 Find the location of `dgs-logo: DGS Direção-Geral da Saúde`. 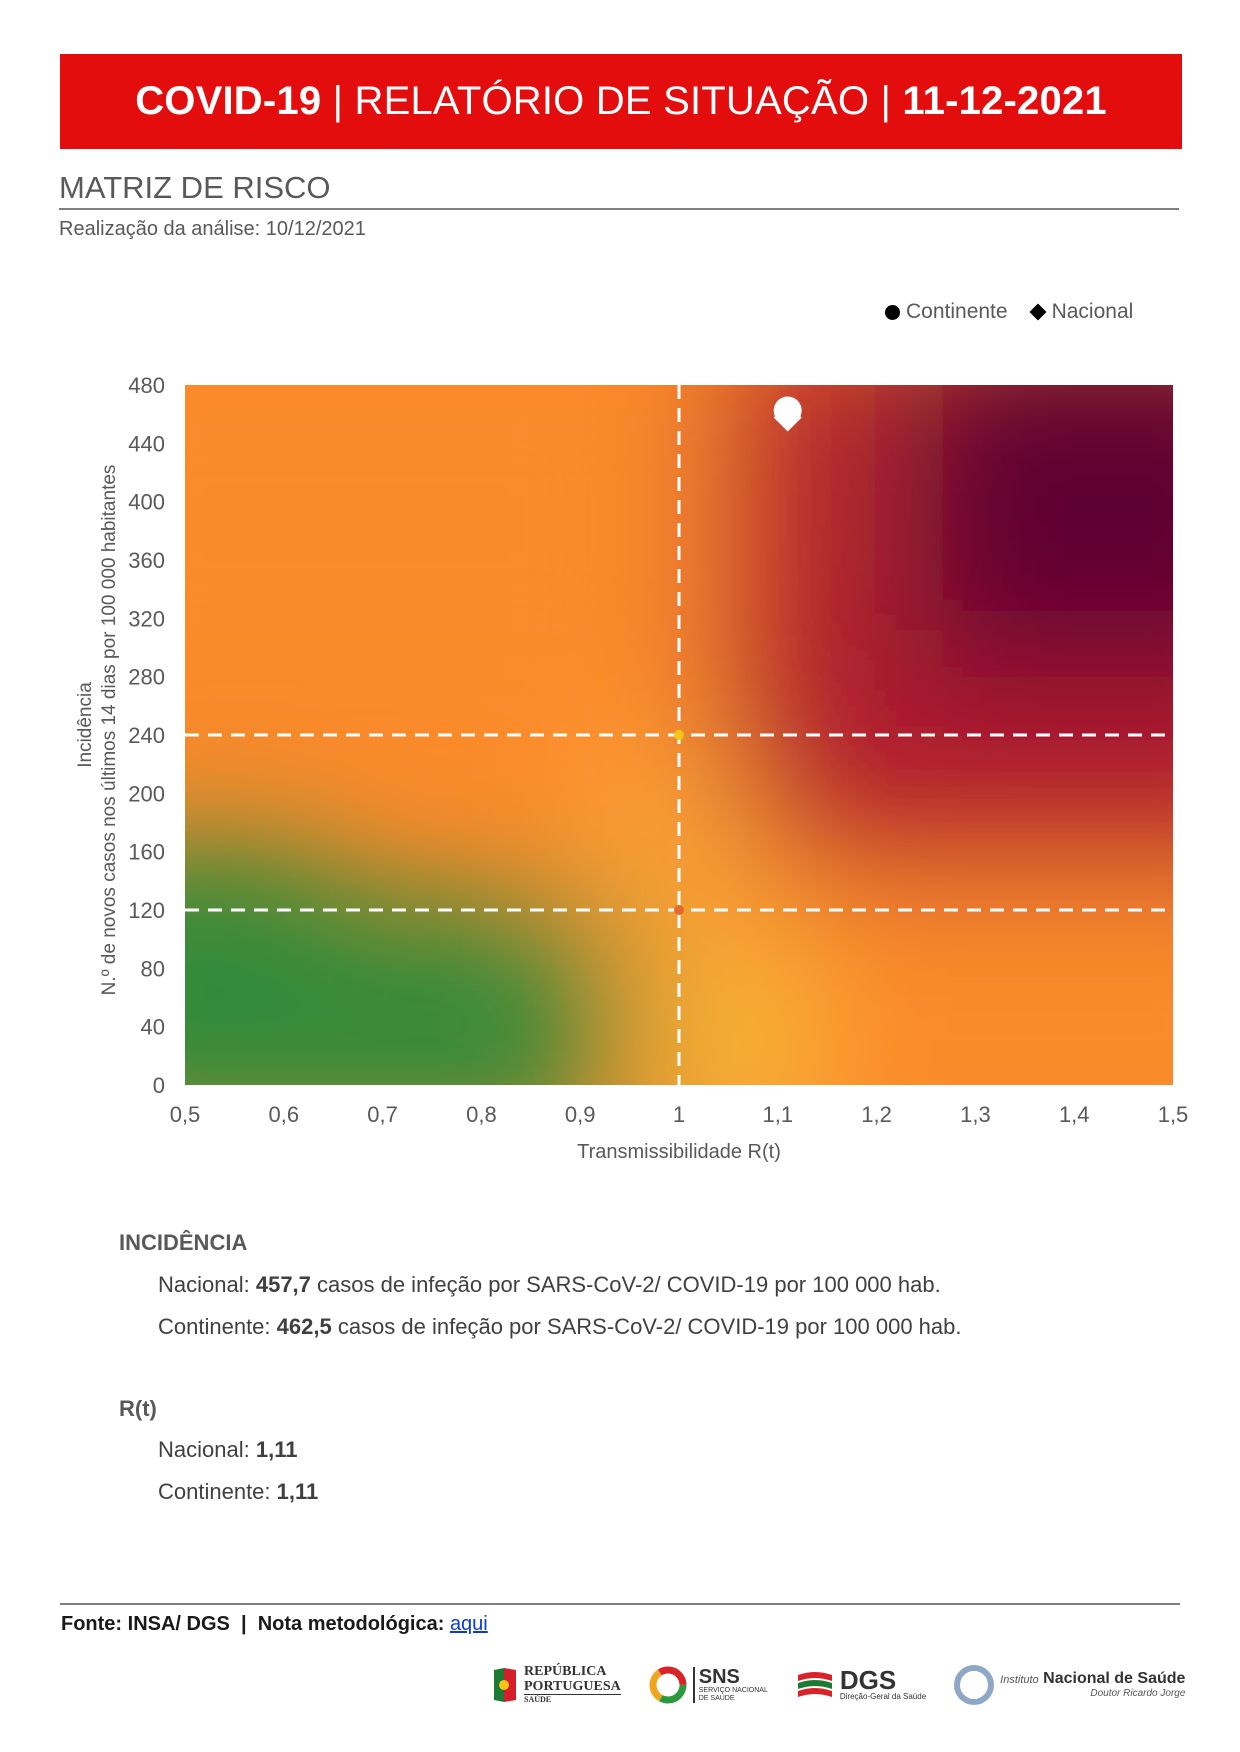

dgs-logo: DGS Direção-Geral da Saúde is located at coordinates (861, 1685).